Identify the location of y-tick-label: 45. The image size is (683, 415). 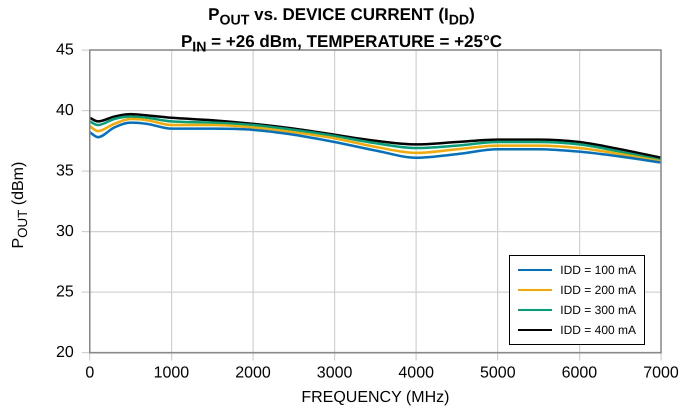
(65, 49).